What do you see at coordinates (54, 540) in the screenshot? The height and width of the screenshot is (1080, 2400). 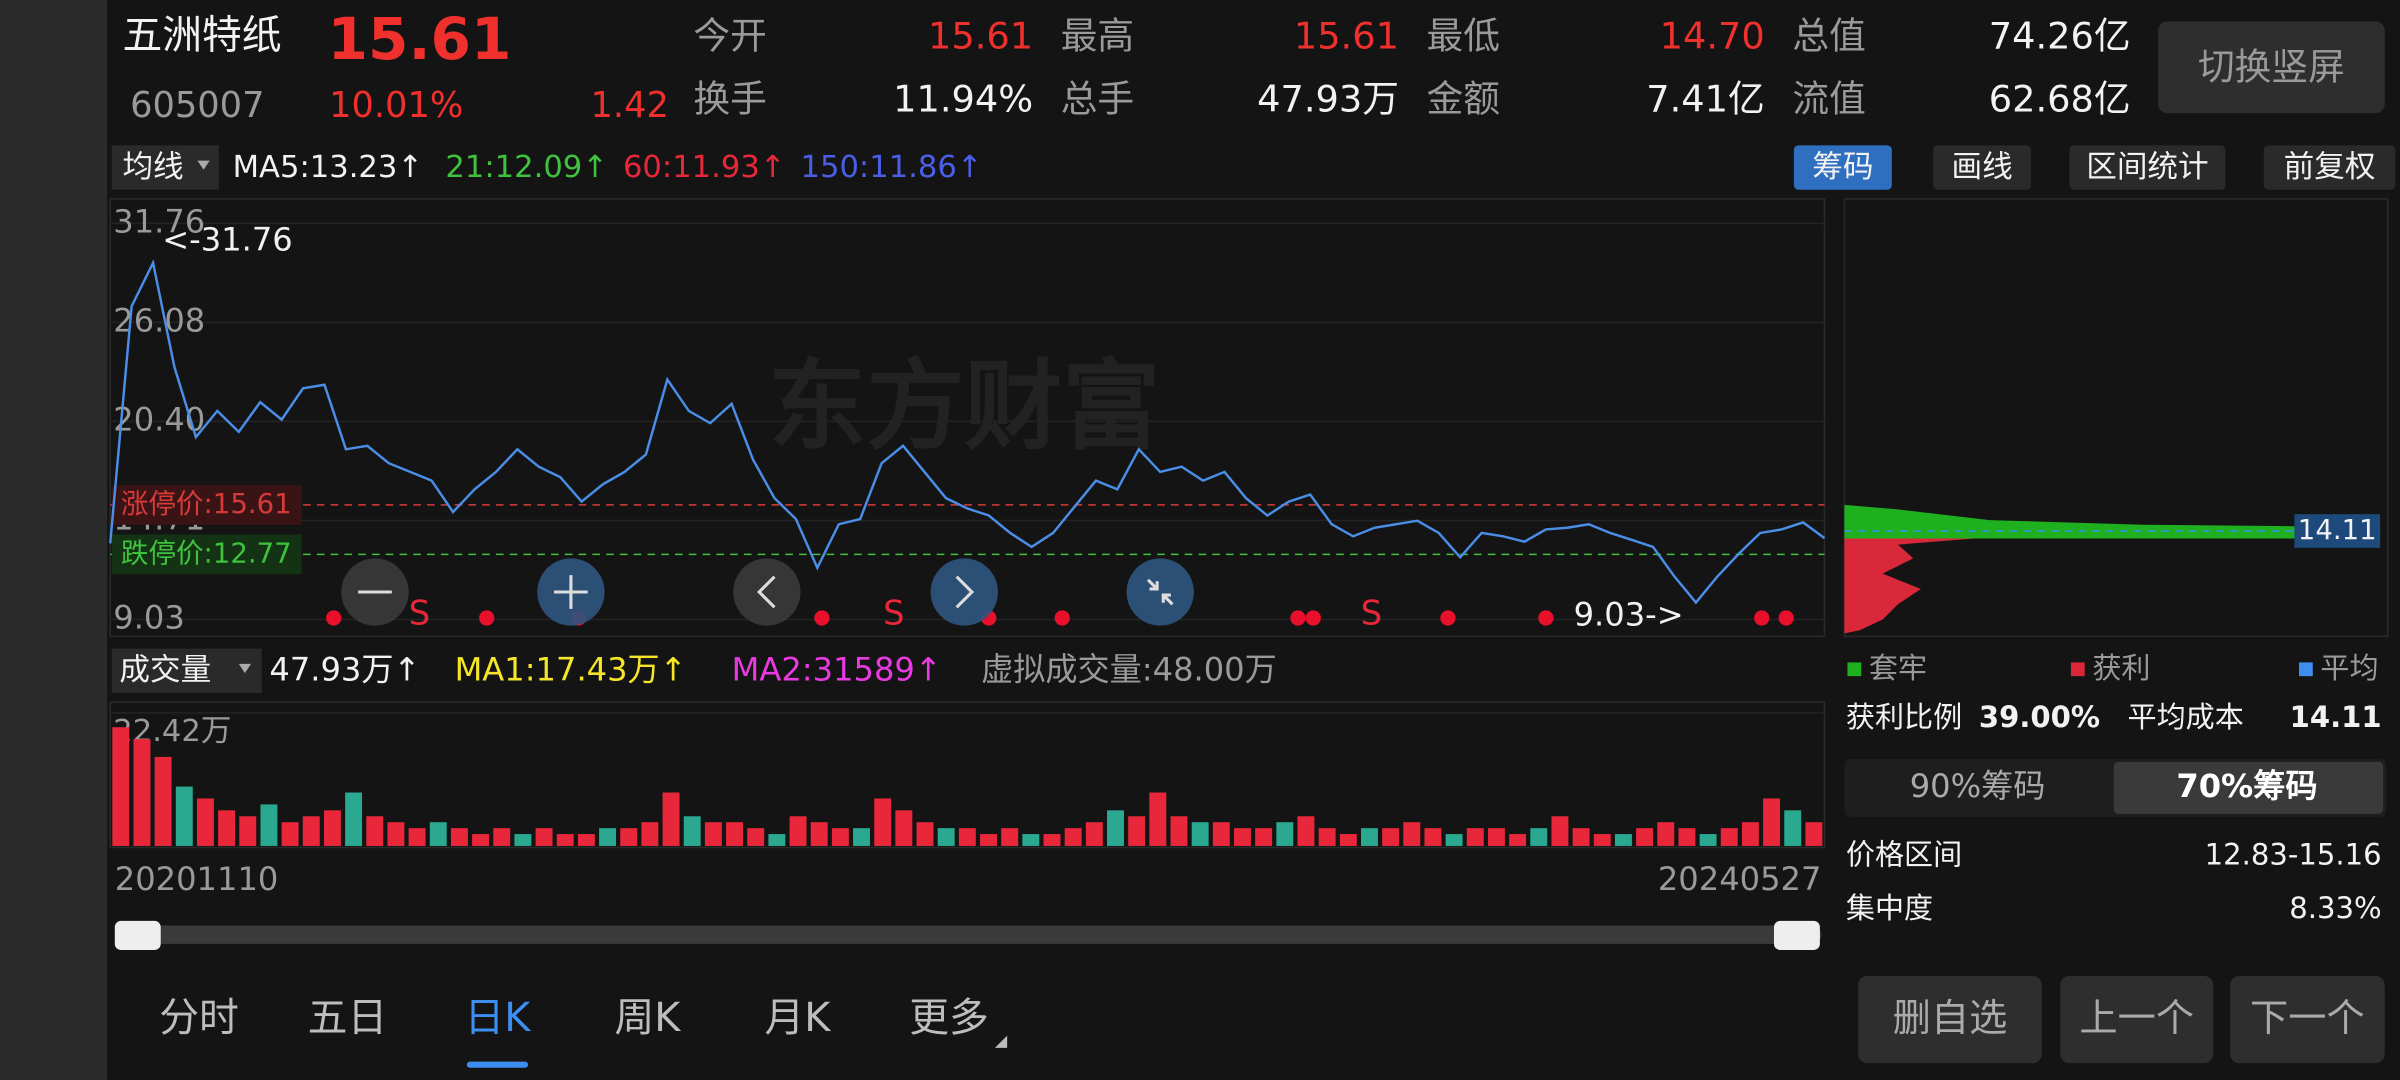 I see `side-strip` at bounding box center [54, 540].